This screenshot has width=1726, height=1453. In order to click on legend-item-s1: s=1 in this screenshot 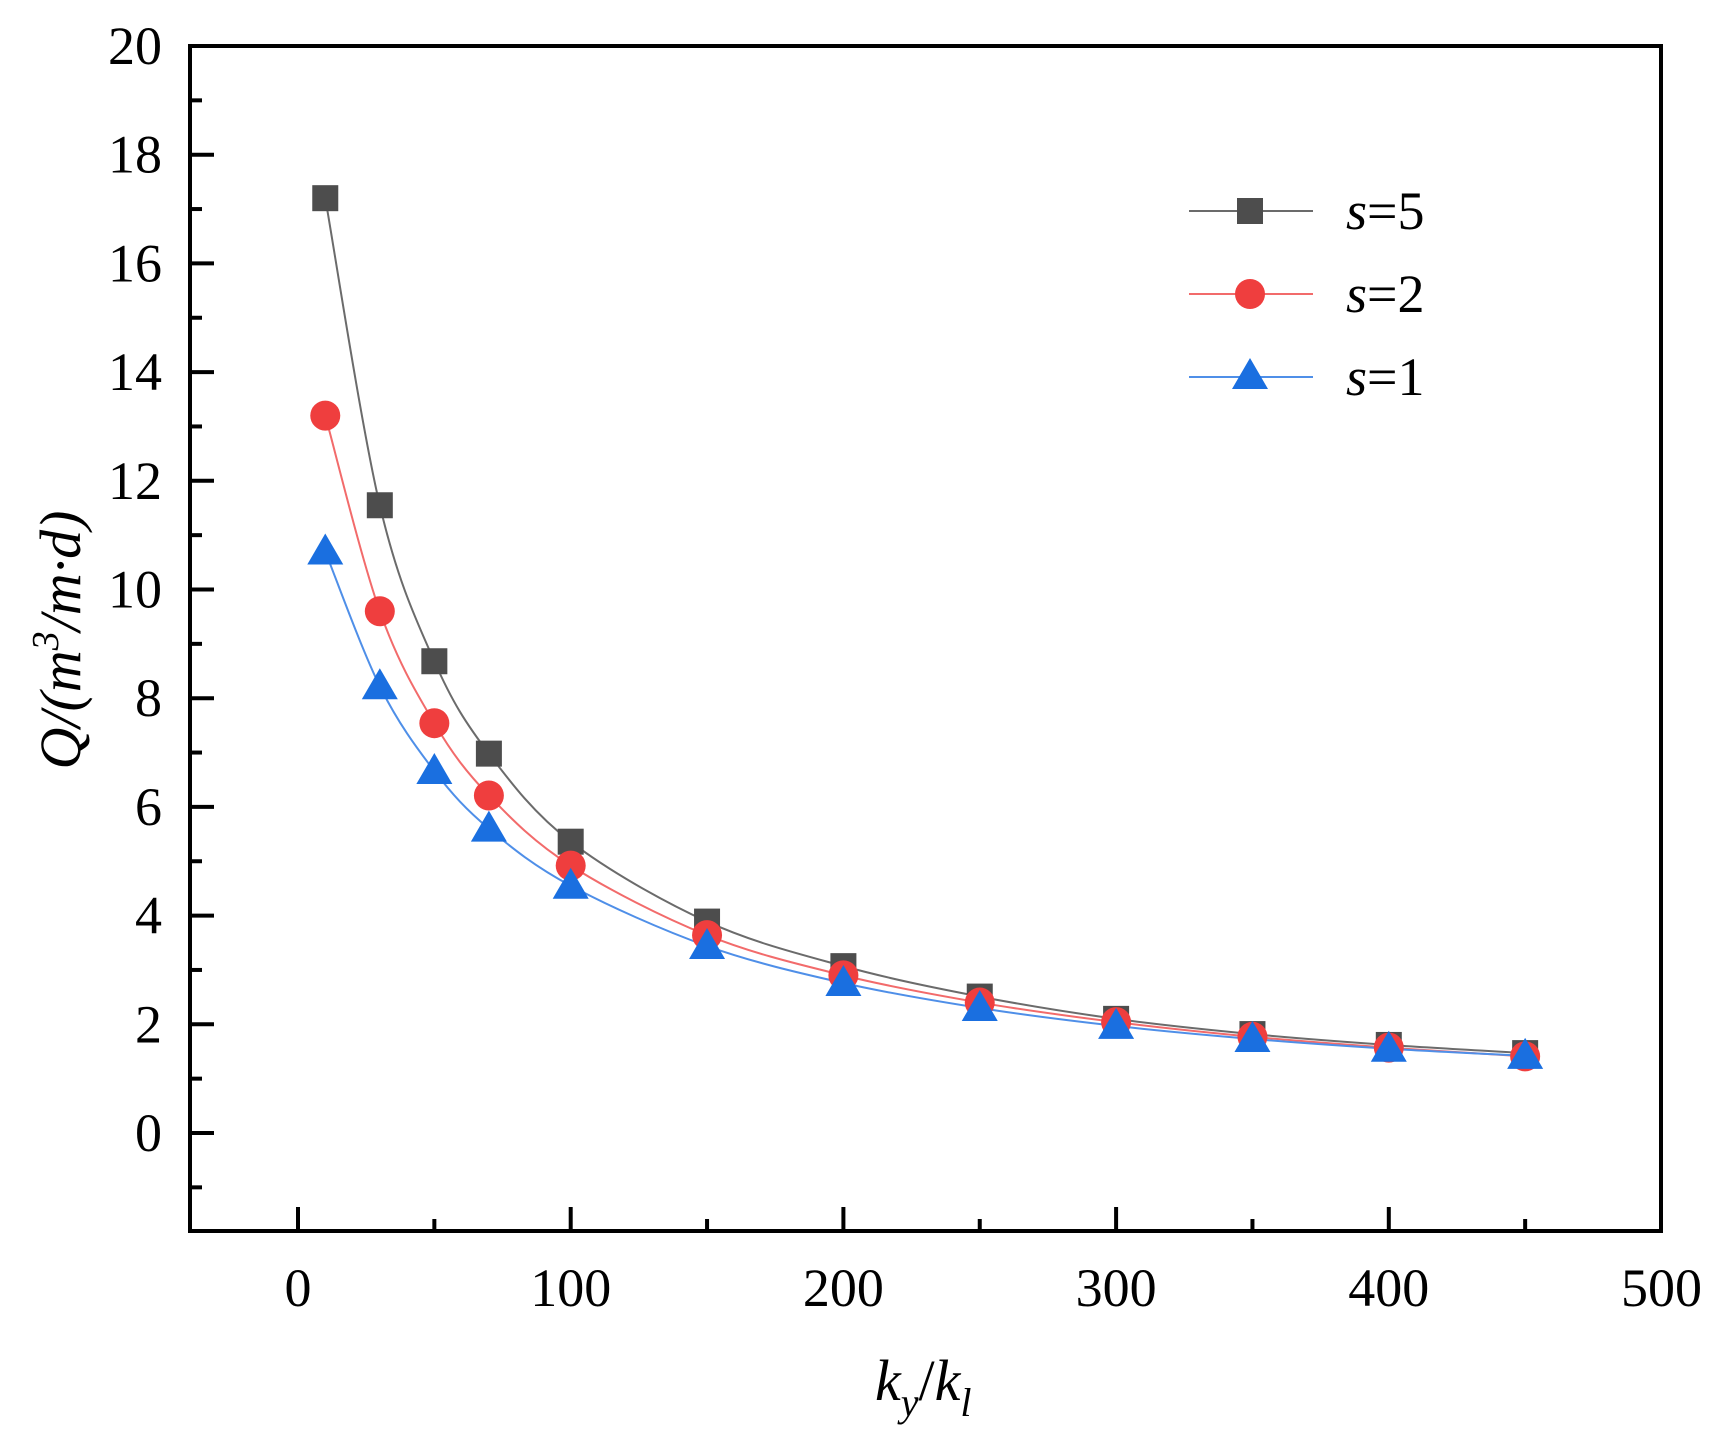, I will do `click(1306, 377)`.